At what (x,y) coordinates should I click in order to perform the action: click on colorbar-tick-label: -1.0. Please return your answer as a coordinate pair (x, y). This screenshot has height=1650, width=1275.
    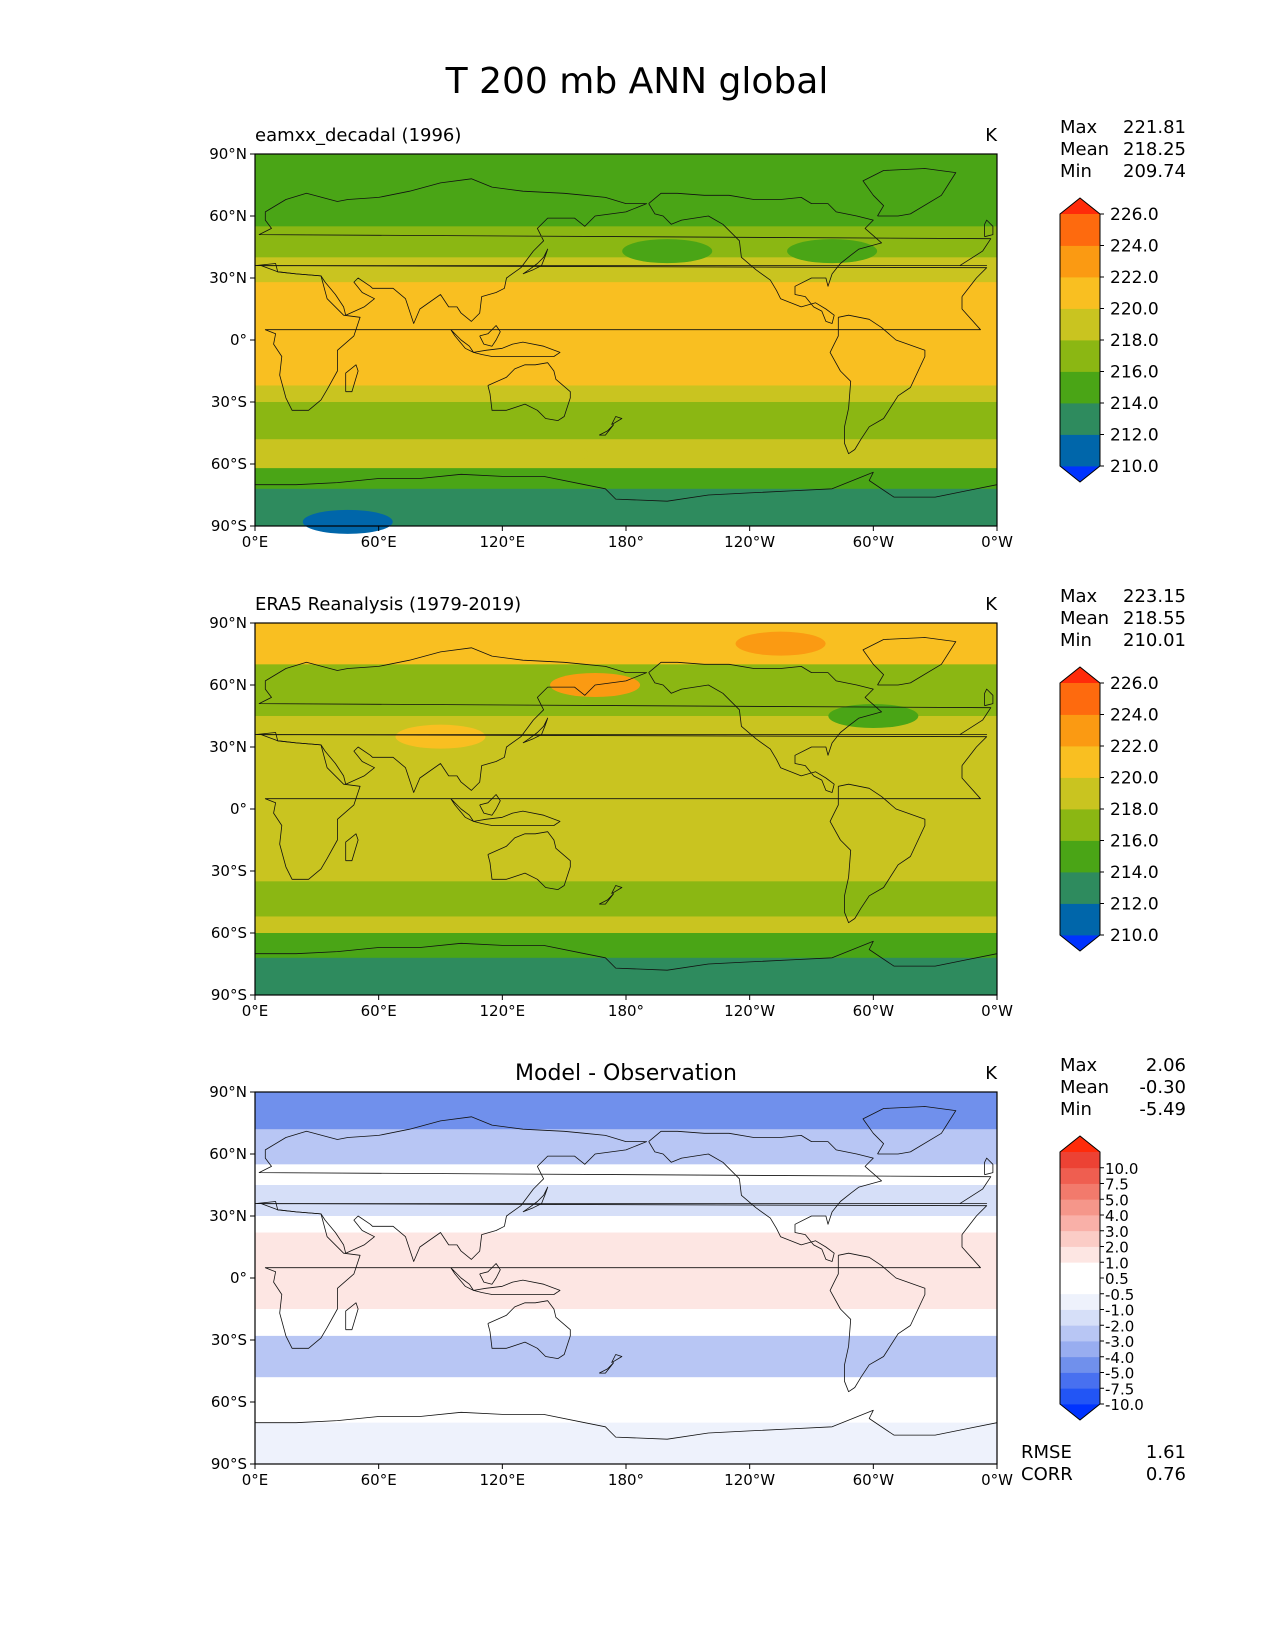
    Looking at the image, I should click on (1119, 1311).